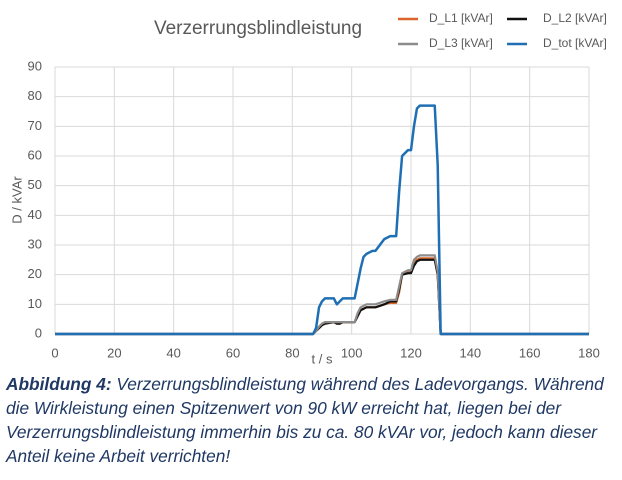 This screenshot has width=622, height=480. Describe the element at coordinates (16, 200) in the screenshot. I see `y-axis-label: D / kVAr` at that location.